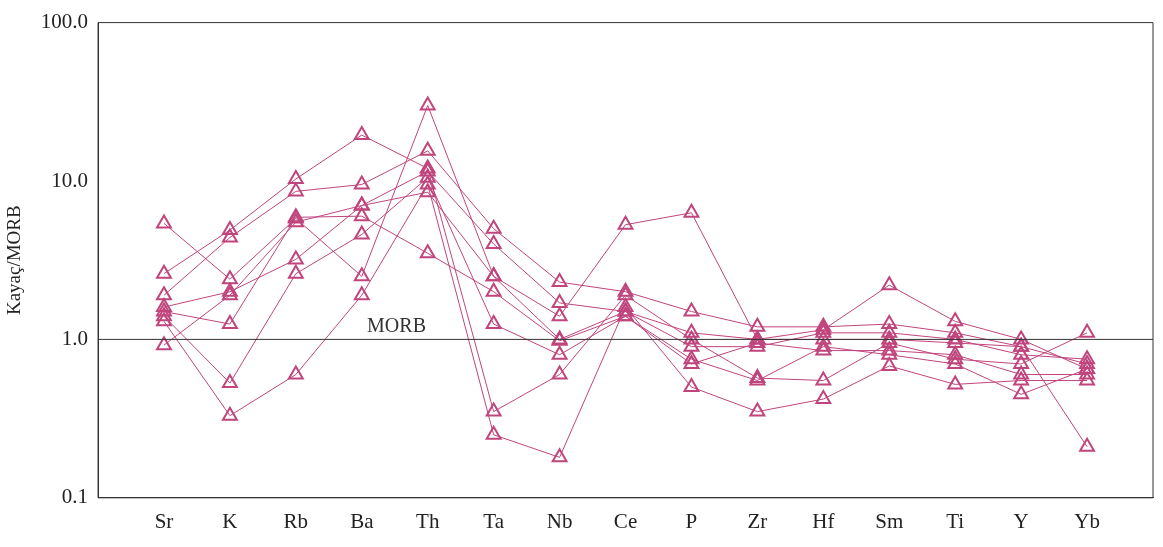  What do you see at coordinates (823, 520) in the screenshot?
I see `x-tick-label: Hf` at bounding box center [823, 520].